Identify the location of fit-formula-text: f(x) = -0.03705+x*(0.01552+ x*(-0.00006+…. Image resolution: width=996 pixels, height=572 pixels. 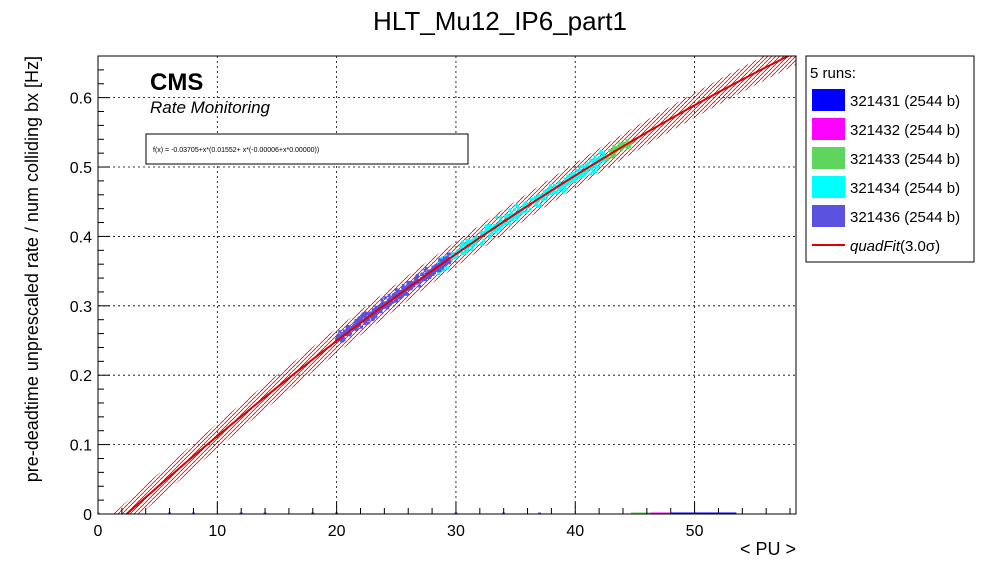
(236, 150).